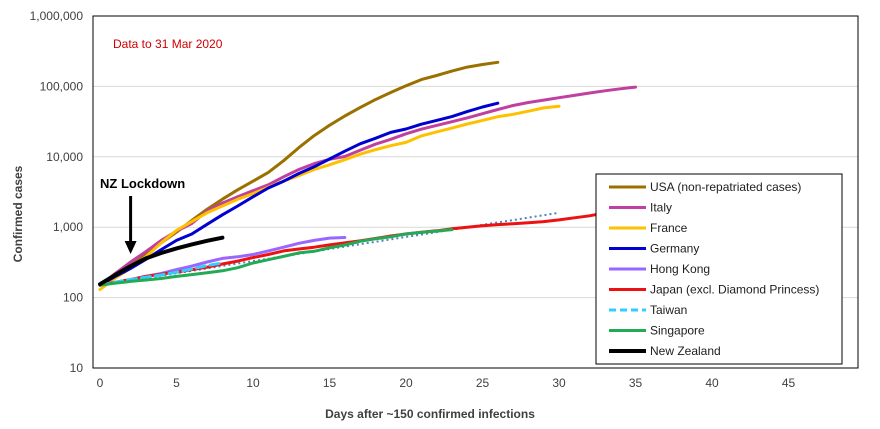 This screenshot has height=429, width=880. What do you see at coordinates (330, 383) in the screenshot?
I see `x-tick-label: 15` at bounding box center [330, 383].